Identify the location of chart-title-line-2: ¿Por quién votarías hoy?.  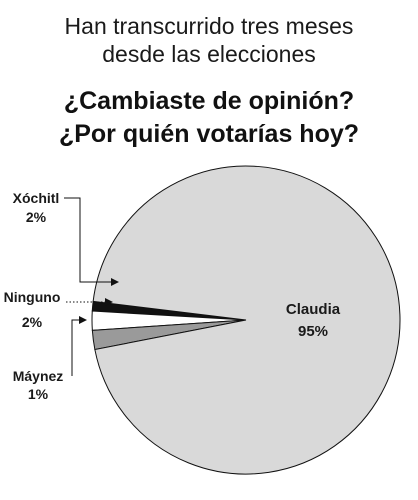
(209, 134).